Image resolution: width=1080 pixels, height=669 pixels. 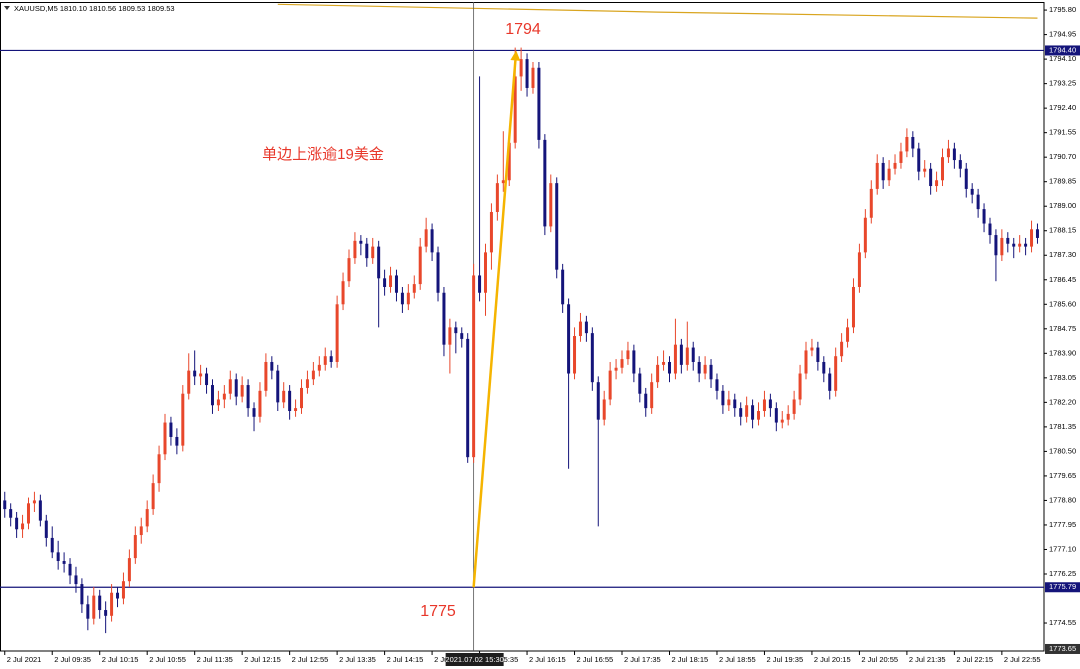 I want to click on x-tick-label: 2 Jul 12:15, so click(x=262, y=659).